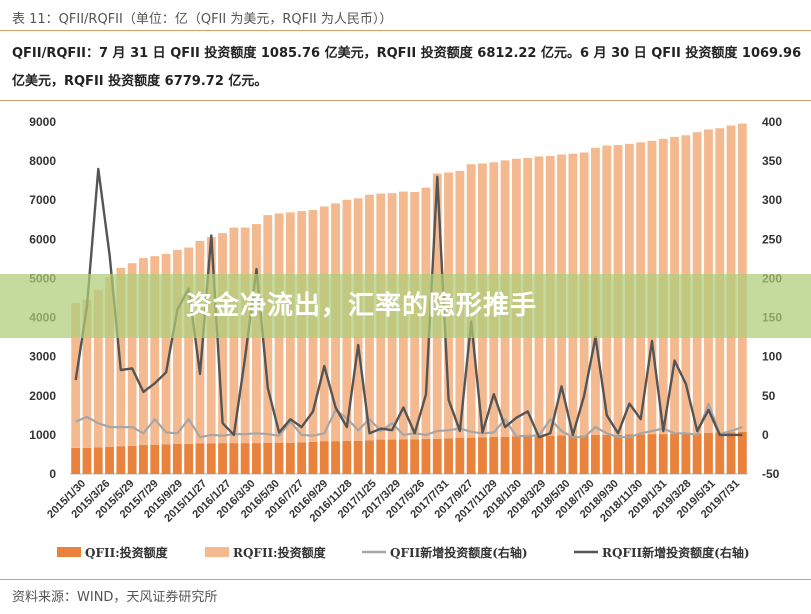 The image size is (811, 614). What do you see at coordinates (42, 122) in the screenshot?
I see `left-axis-tick-label: 9000` at bounding box center [42, 122].